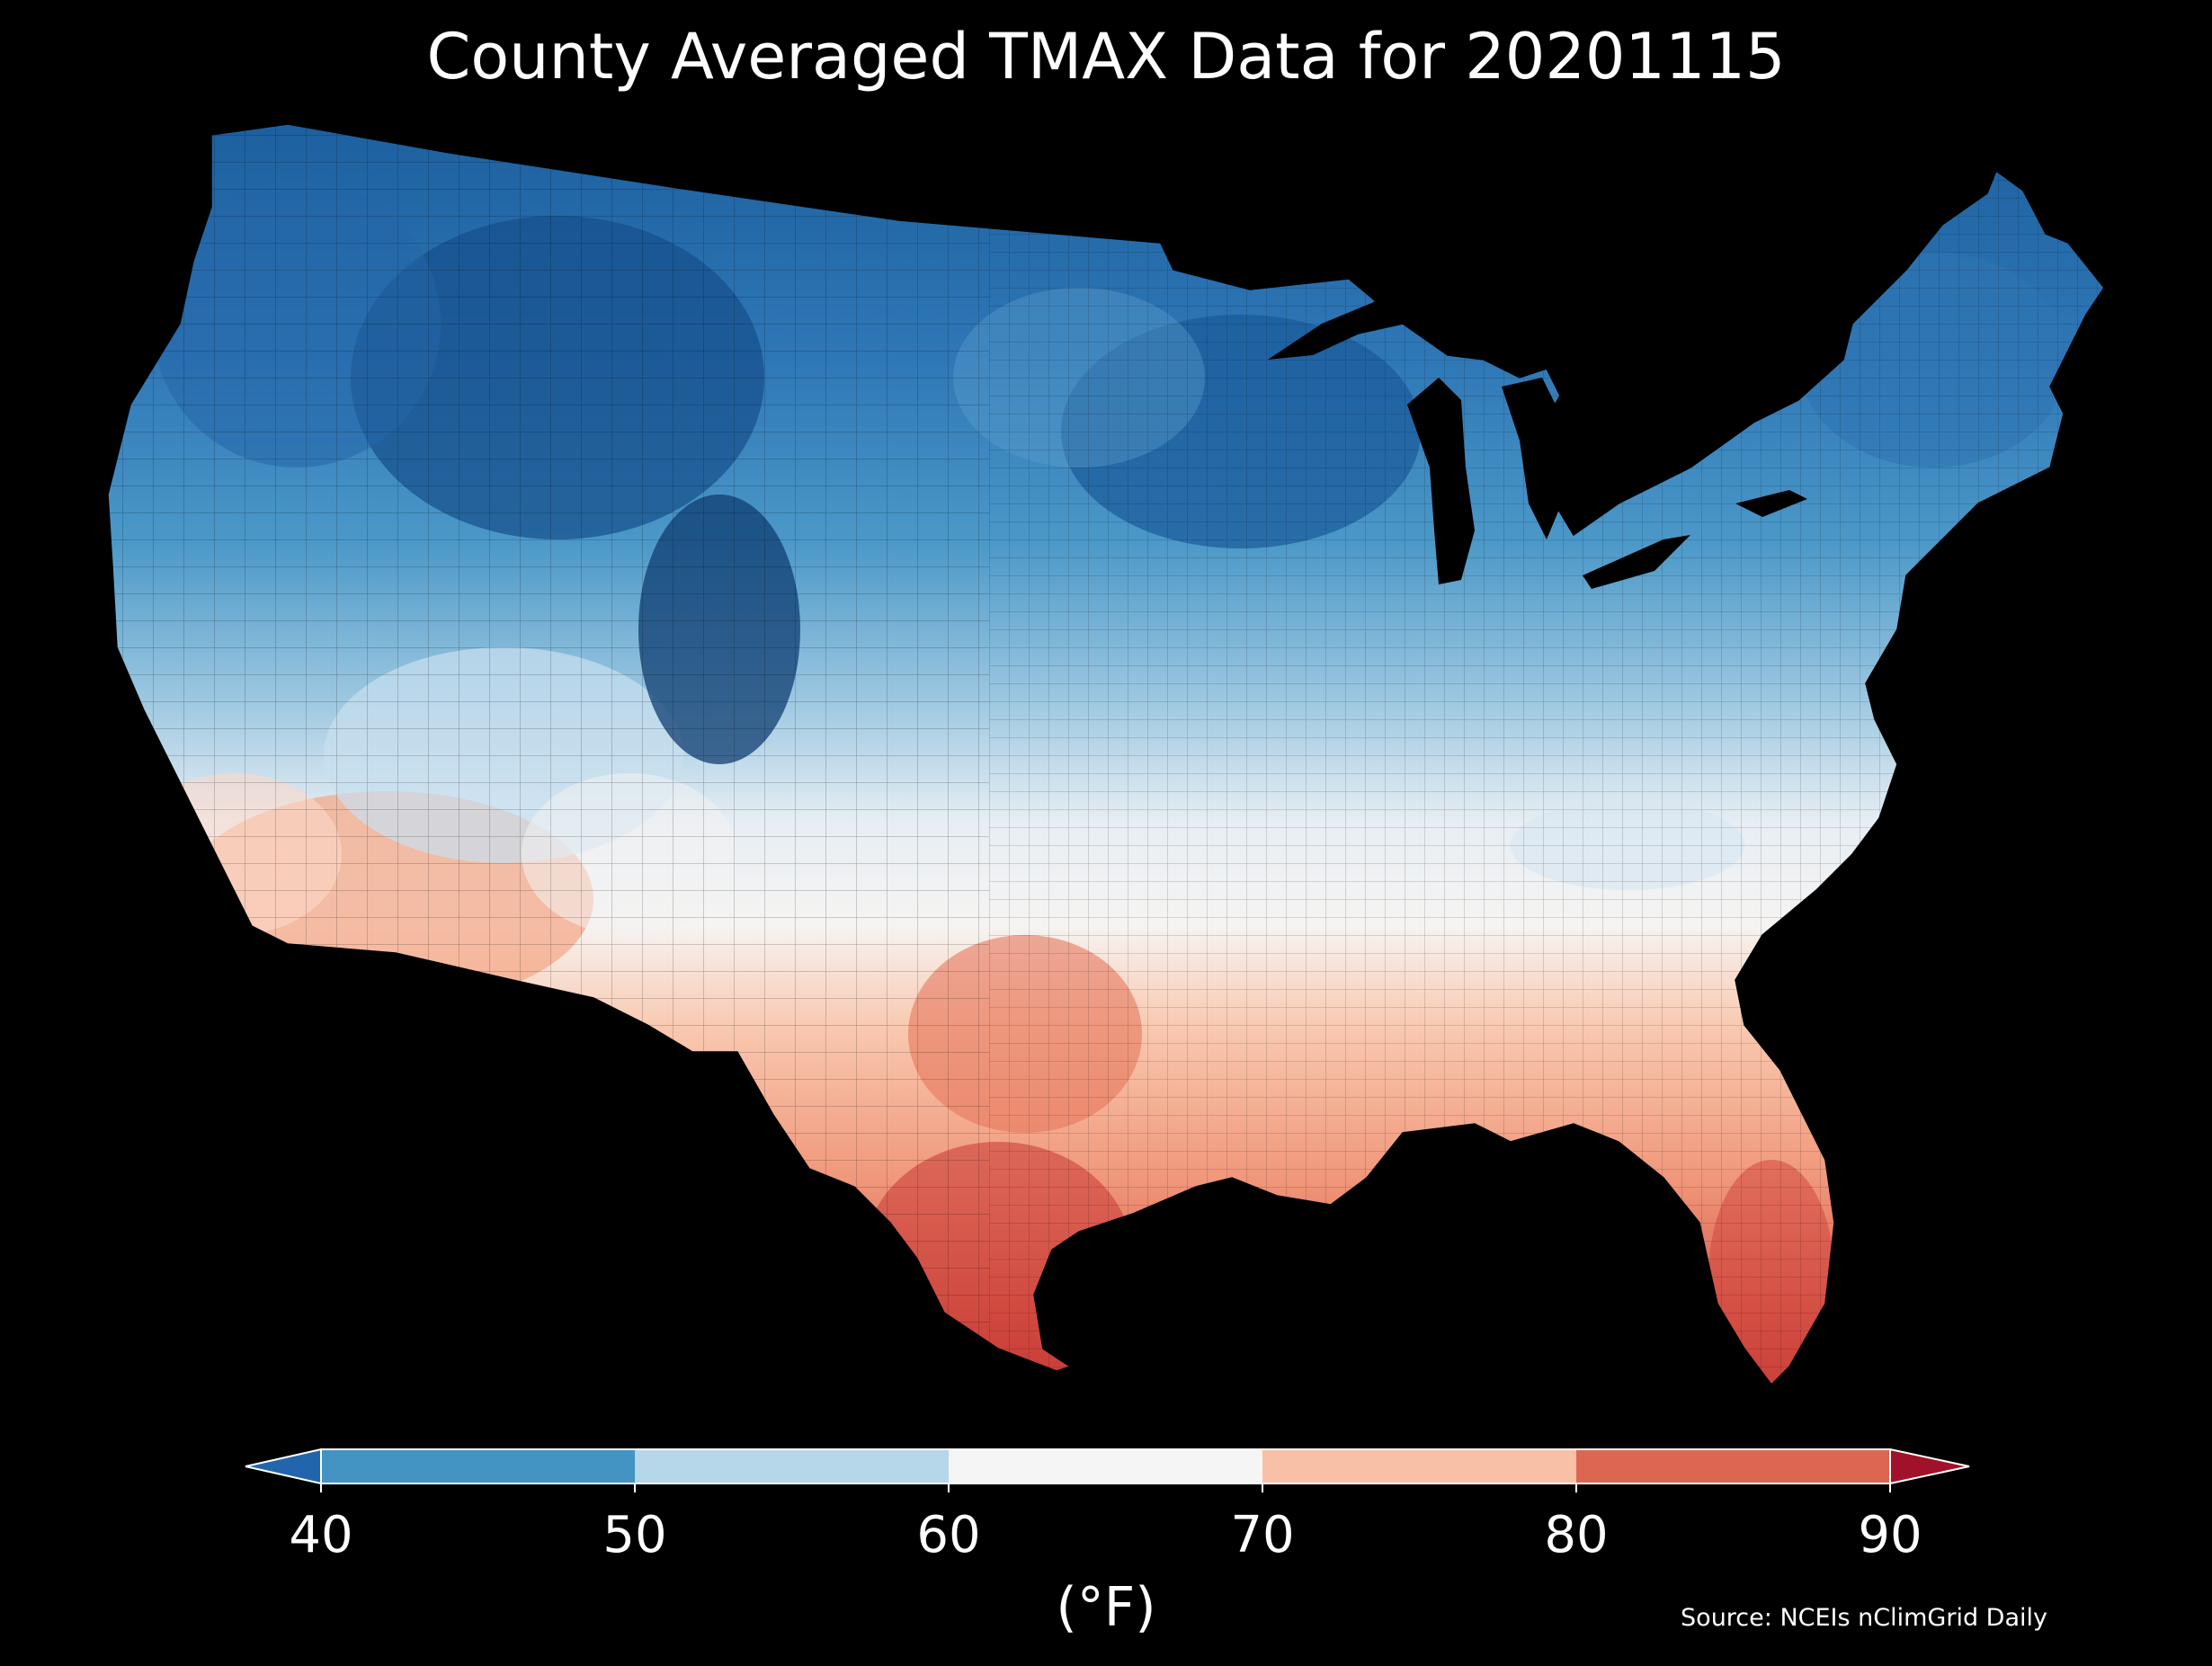  I want to click on colorbar-ticks, so click(1105, 1488).